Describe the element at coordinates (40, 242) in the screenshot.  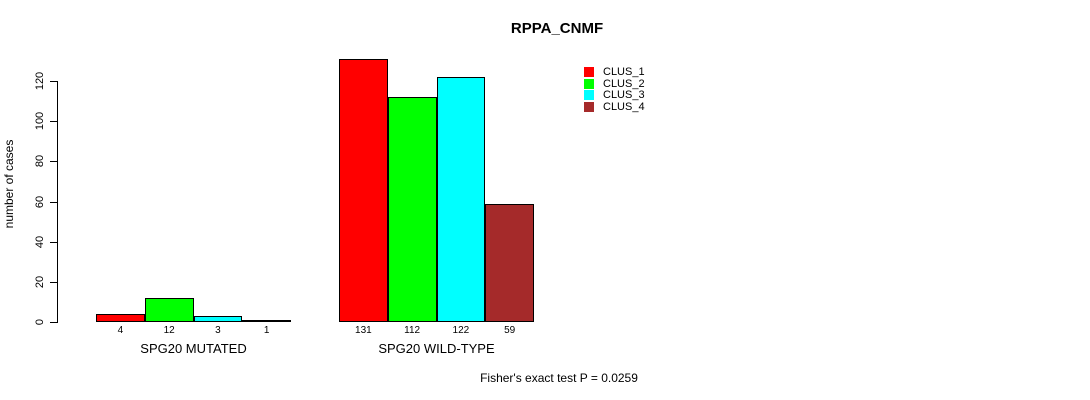
I see `y-tick-label: 40` at that location.